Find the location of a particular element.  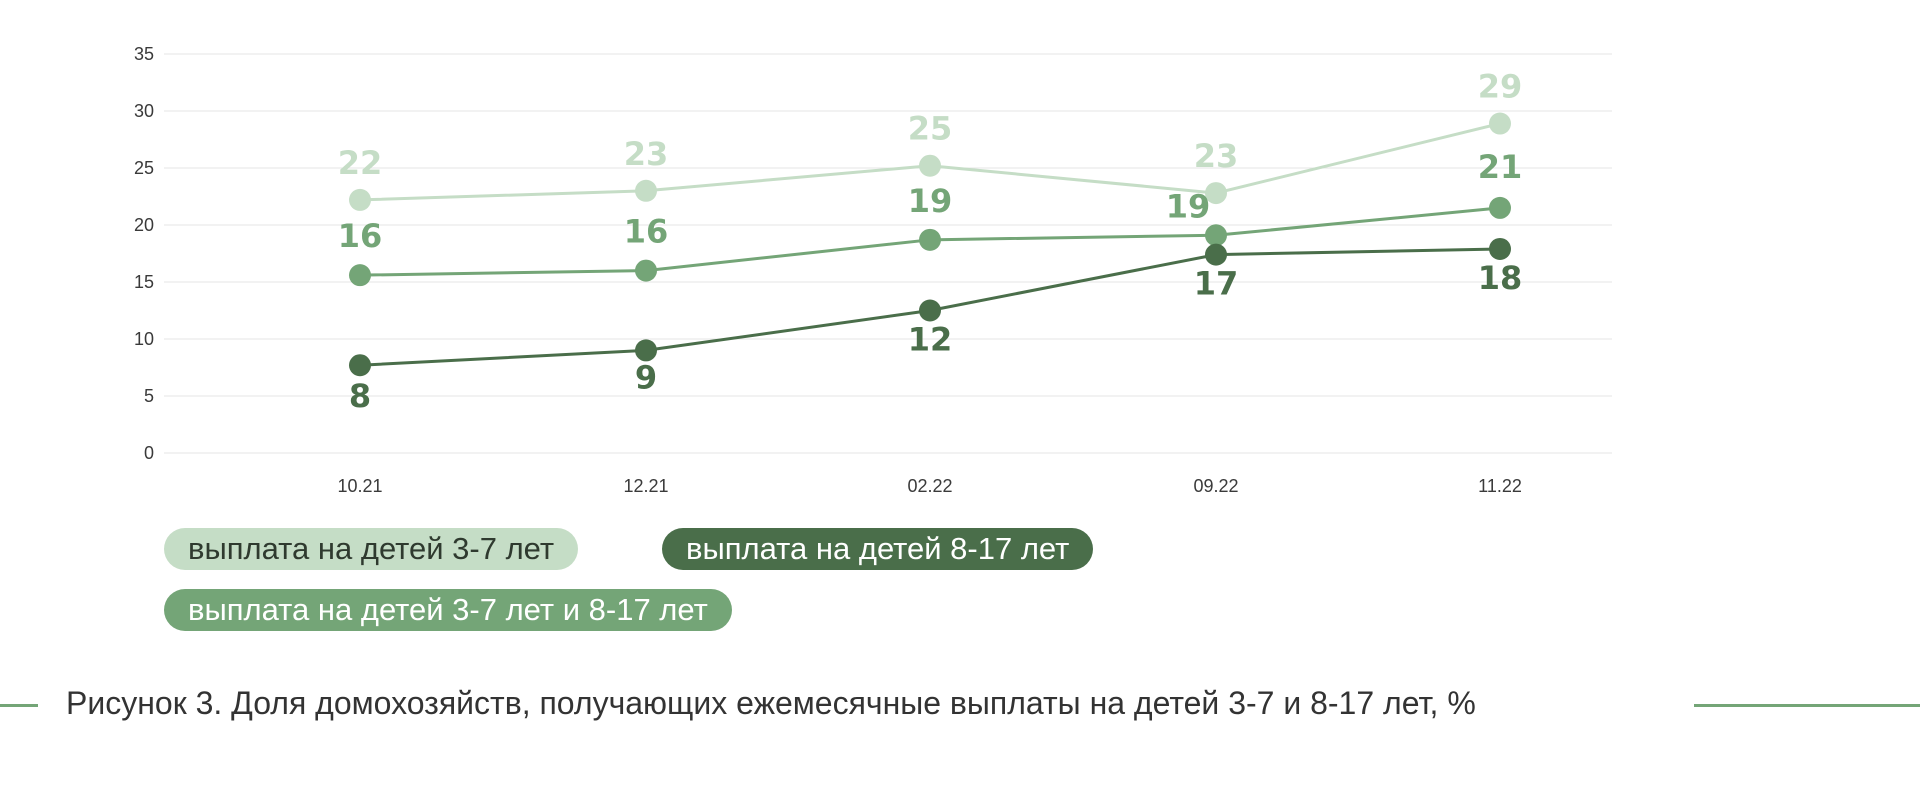

data-label: 8 is located at coordinates (360, 396).